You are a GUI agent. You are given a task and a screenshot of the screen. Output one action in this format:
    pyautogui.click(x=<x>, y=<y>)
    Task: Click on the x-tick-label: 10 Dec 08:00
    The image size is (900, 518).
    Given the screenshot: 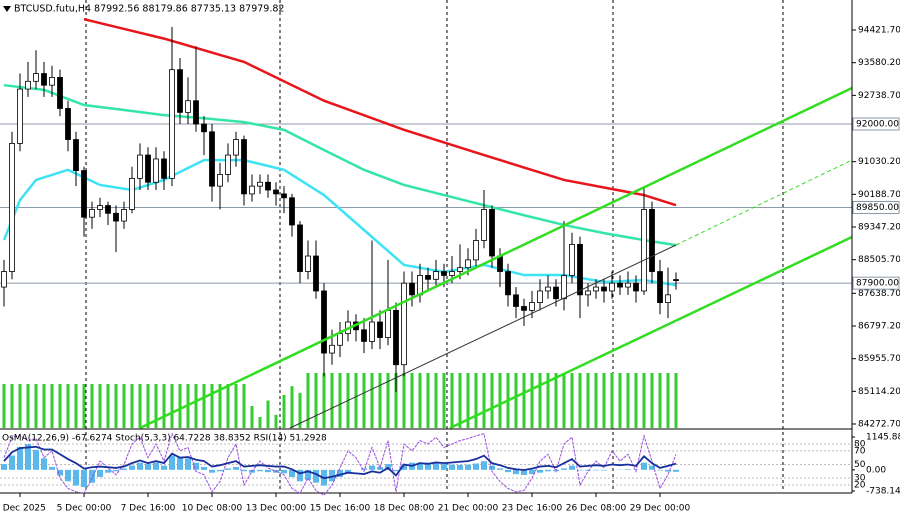 What is the action you would take?
    pyautogui.click(x=212, y=509)
    